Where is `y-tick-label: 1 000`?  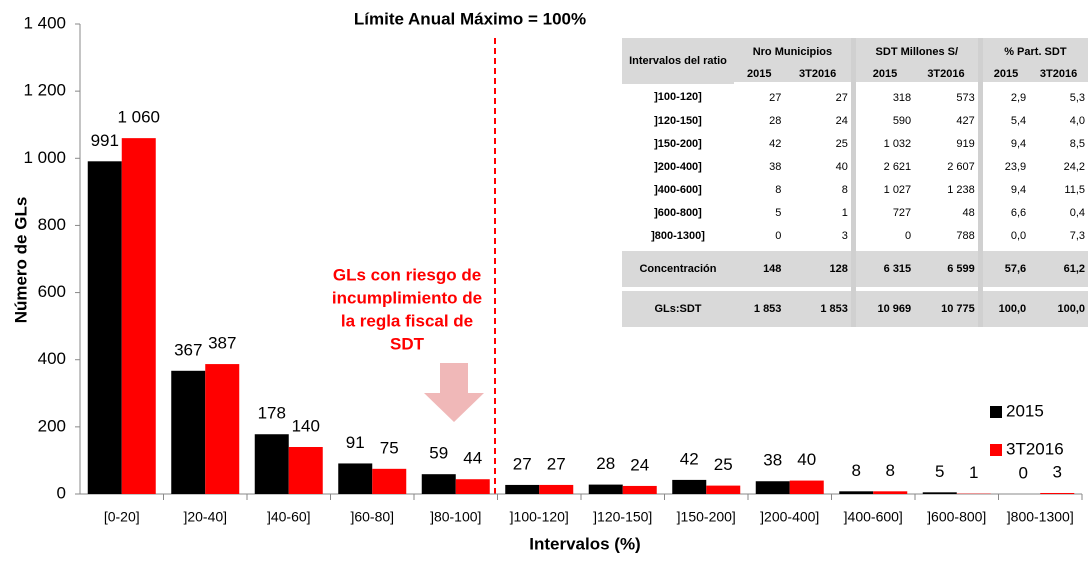 y-tick-label: 1 000 is located at coordinates (44, 157).